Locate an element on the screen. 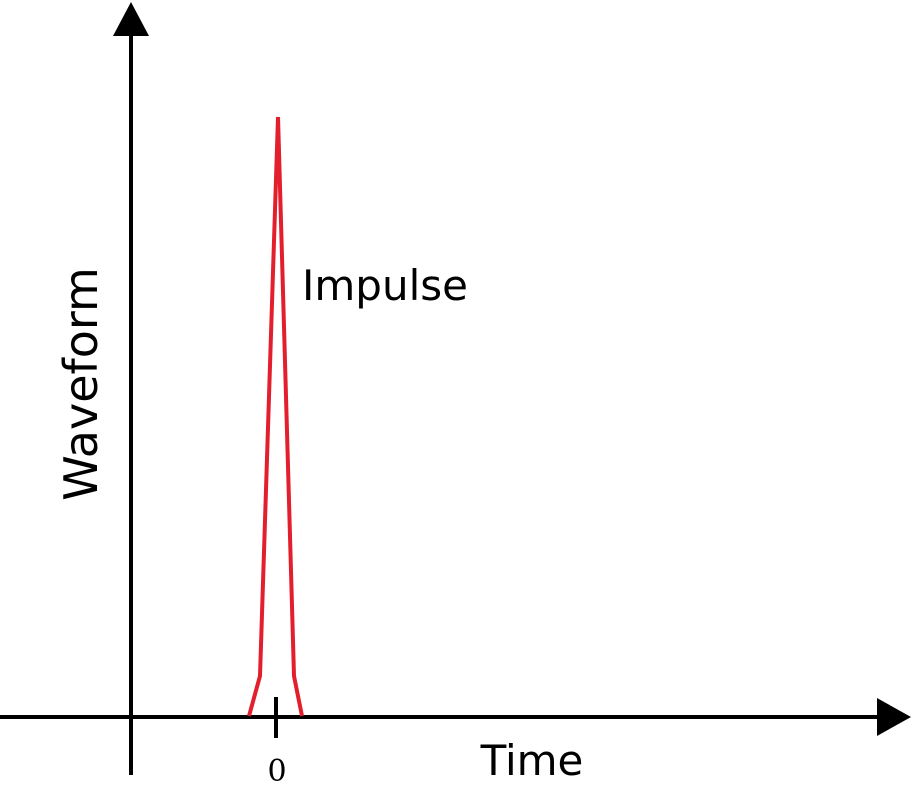 The image size is (913, 797). y-axis-label: Waveform is located at coordinates (81, 384).